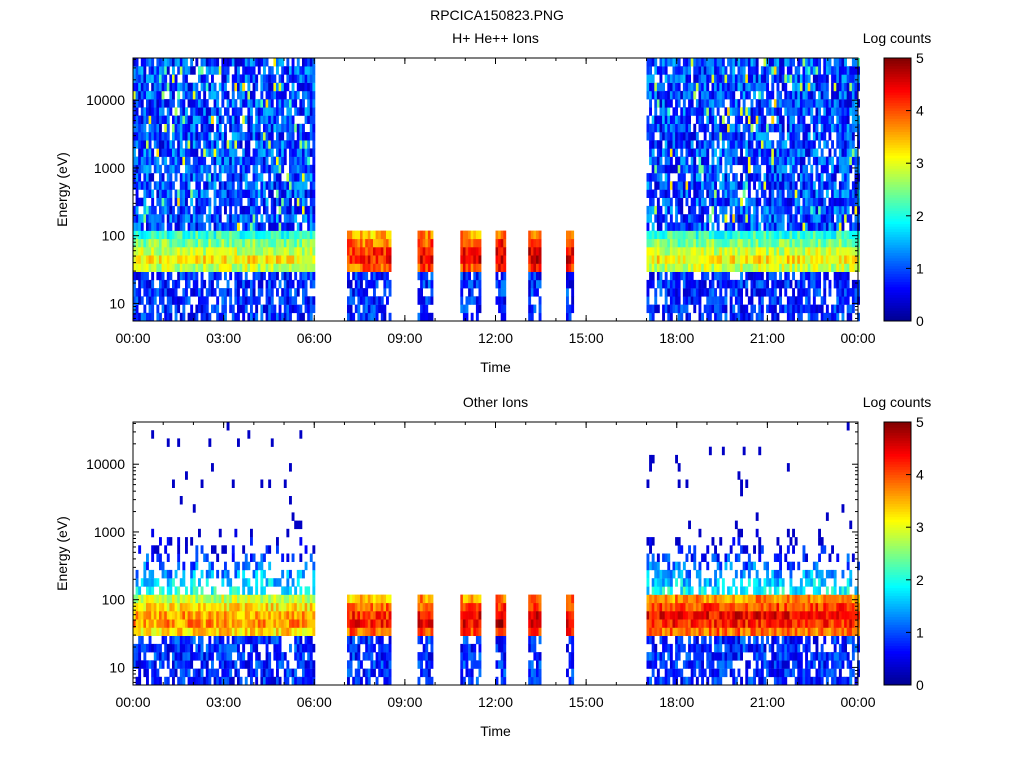  Describe the element at coordinates (897, 262) in the screenshot. I see `colorbar-step` at that location.